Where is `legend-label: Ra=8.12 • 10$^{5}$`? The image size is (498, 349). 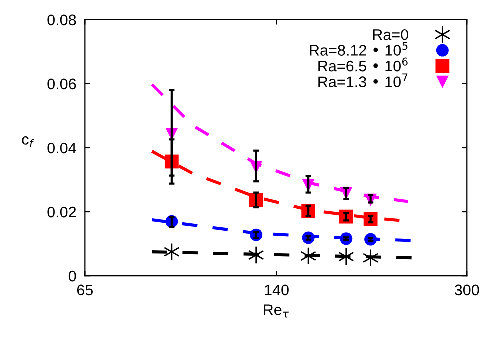 legend-label: Ra=8.12 • 10$^{5}$ is located at coordinates (359, 49).